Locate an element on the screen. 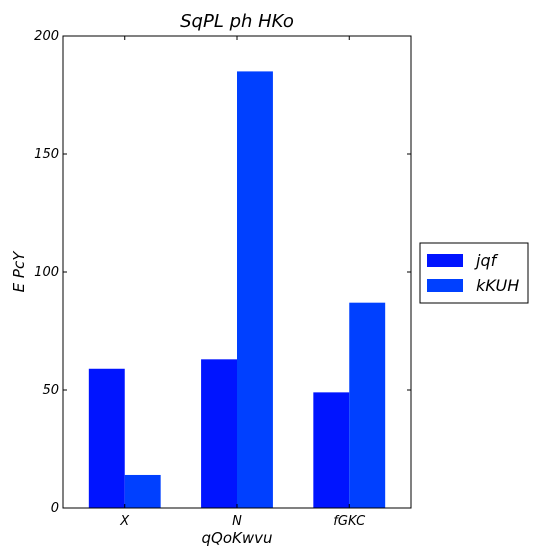 The image size is (560, 560). bar-jqf-fGKC is located at coordinates (331, 450).